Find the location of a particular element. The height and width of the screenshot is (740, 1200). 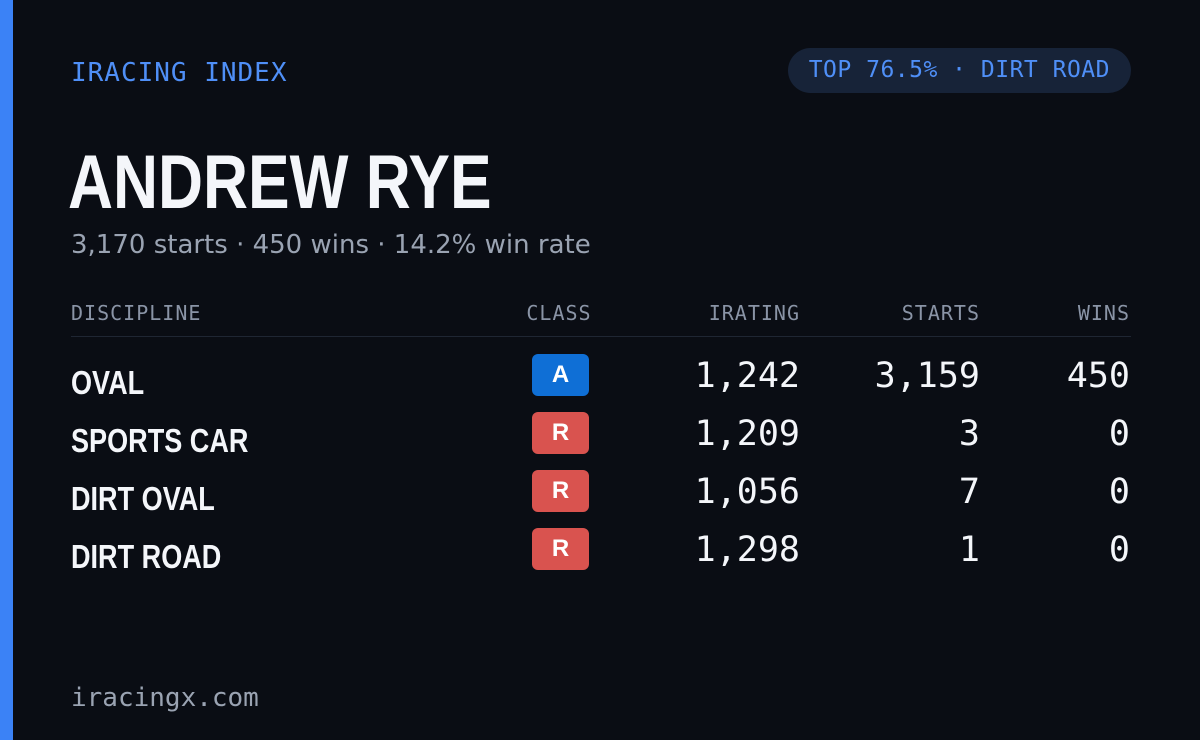

starts-value: 7 is located at coordinates (969, 492).